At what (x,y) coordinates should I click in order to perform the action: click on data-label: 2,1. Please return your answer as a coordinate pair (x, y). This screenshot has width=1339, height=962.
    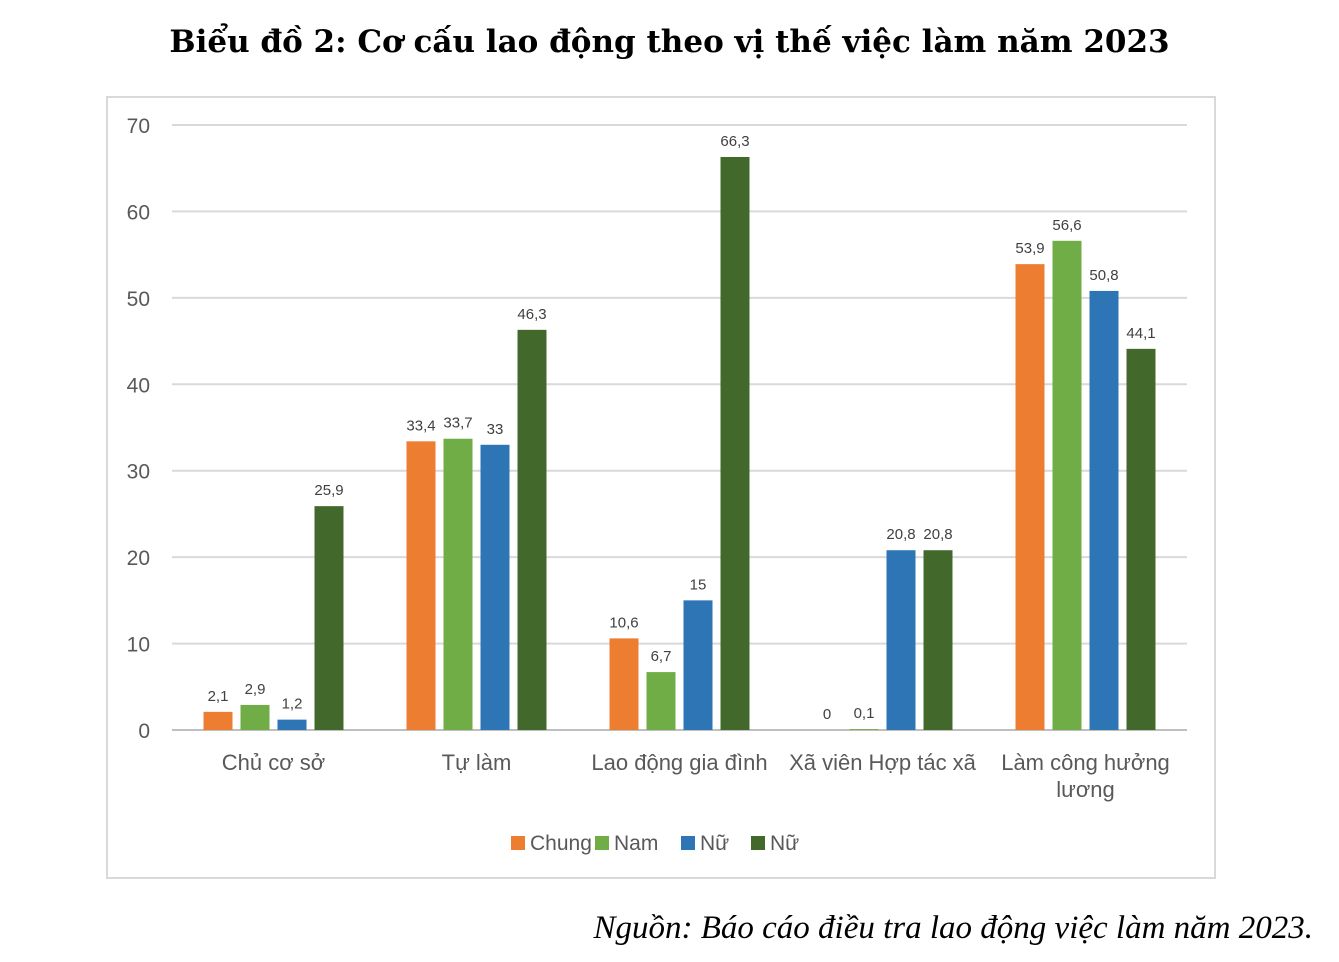
    Looking at the image, I should click on (218, 696).